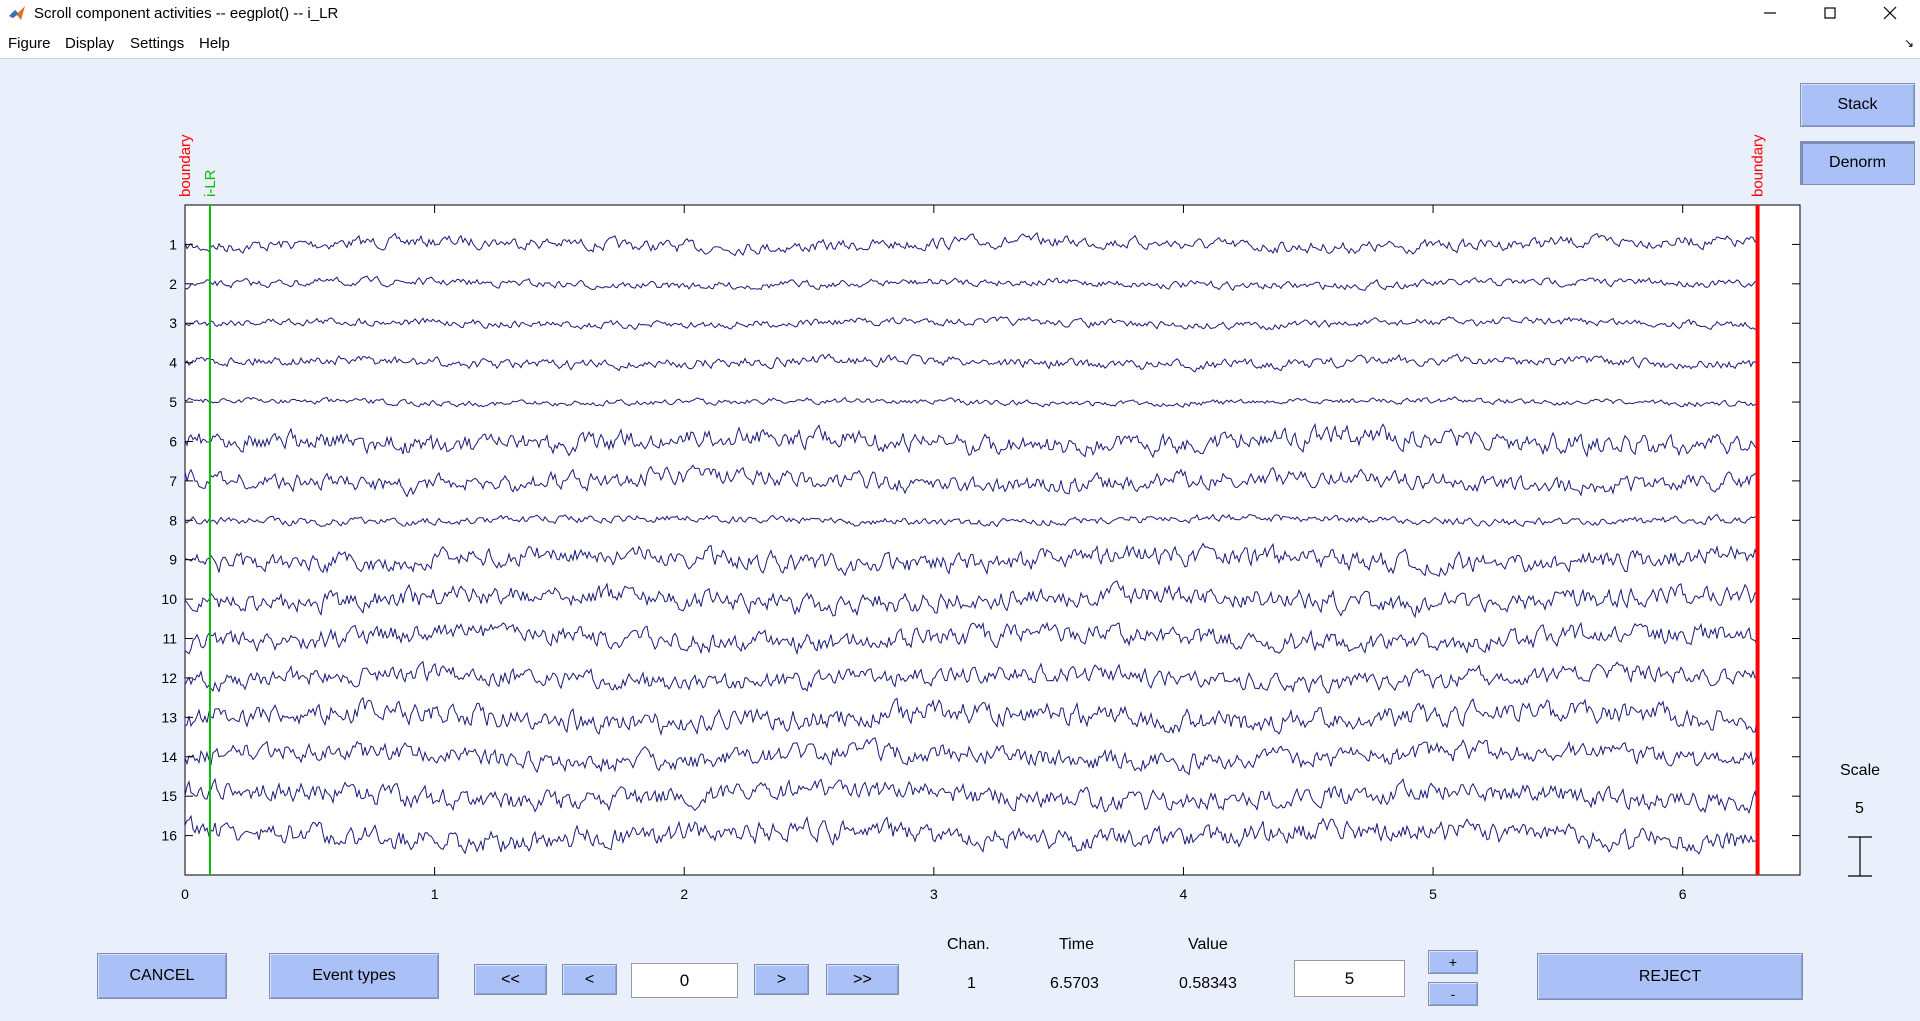 This screenshot has height=1021, width=1920. What do you see at coordinates (1908, 43) in the screenshot?
I see `undock-arrow-icon: ↘` at bounding box center [1908, 43].